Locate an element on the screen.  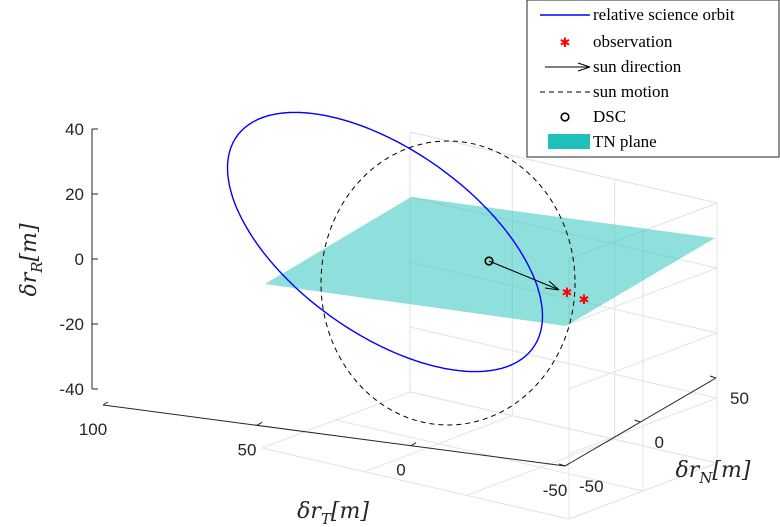
x-tick-label: 100 is located at coordinates (93, 429).